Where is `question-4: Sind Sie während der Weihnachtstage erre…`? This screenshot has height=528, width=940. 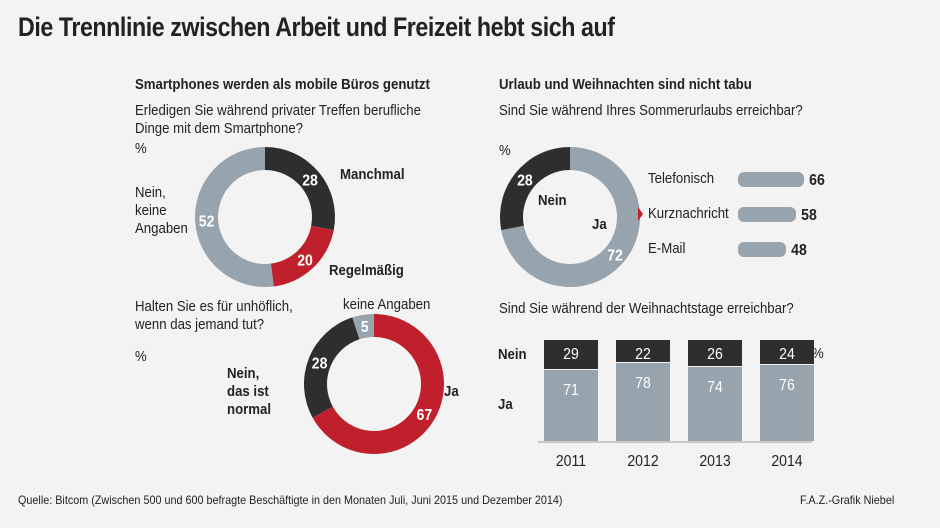 question-4: Sind Sie während der Weihnachtstage erre… is located at coordinates (646, 308).